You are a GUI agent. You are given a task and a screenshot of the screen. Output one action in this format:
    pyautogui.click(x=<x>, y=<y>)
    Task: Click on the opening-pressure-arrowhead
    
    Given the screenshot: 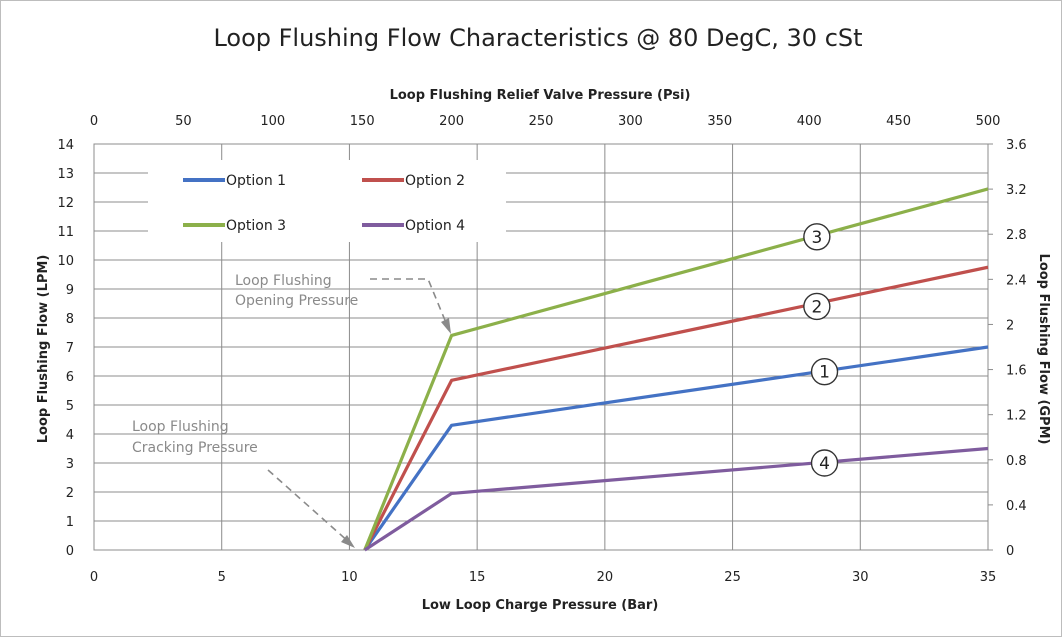 What is the action you would take?
    pyautogui.click(x=446, y=326)
    